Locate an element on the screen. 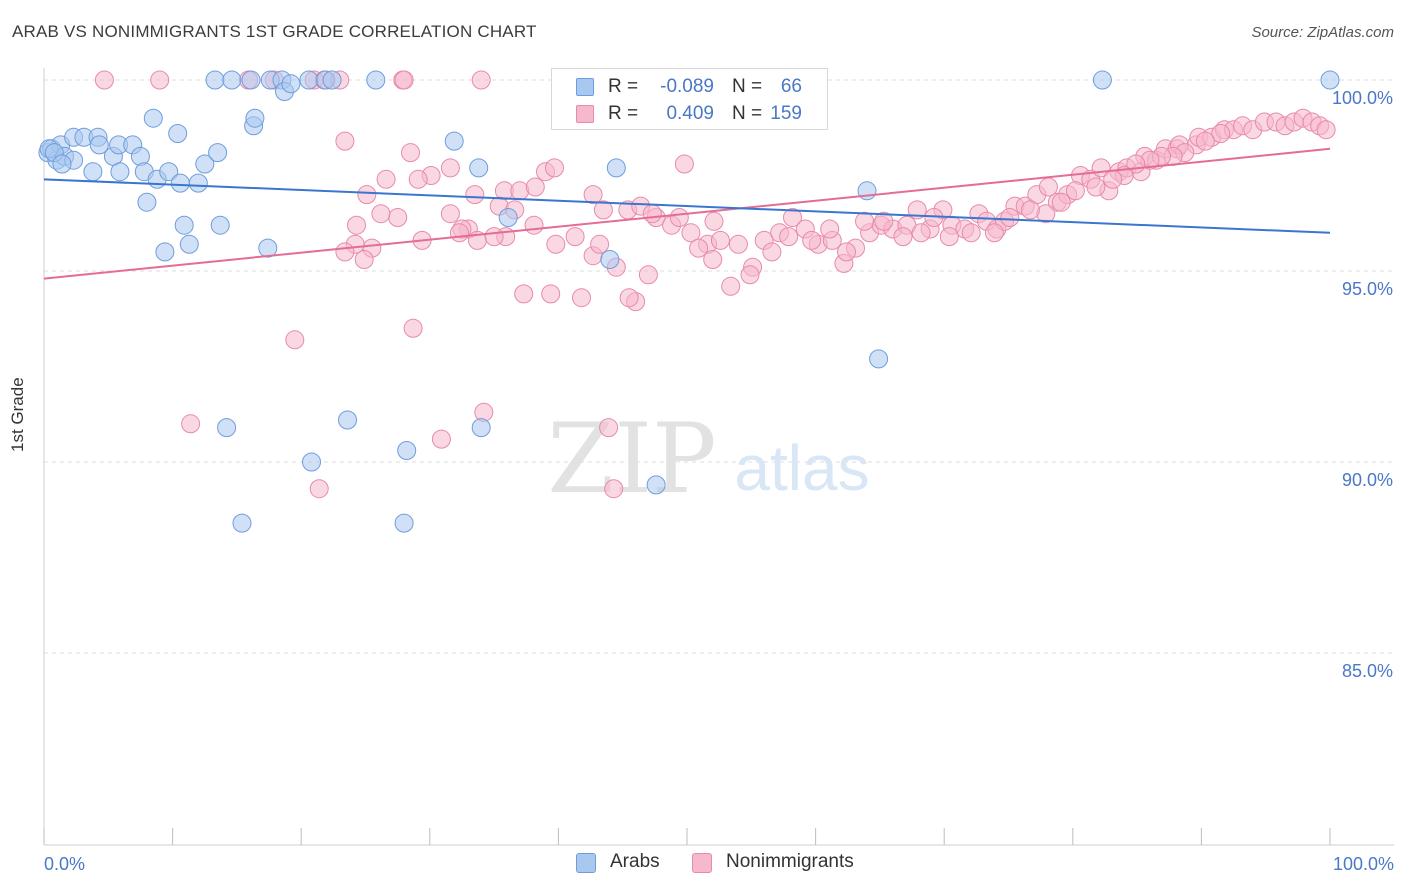 The width and height of the screenshot is (1406, 892). source-label: Source: ZipAtlas.com is located at coordinates (1322, 32).